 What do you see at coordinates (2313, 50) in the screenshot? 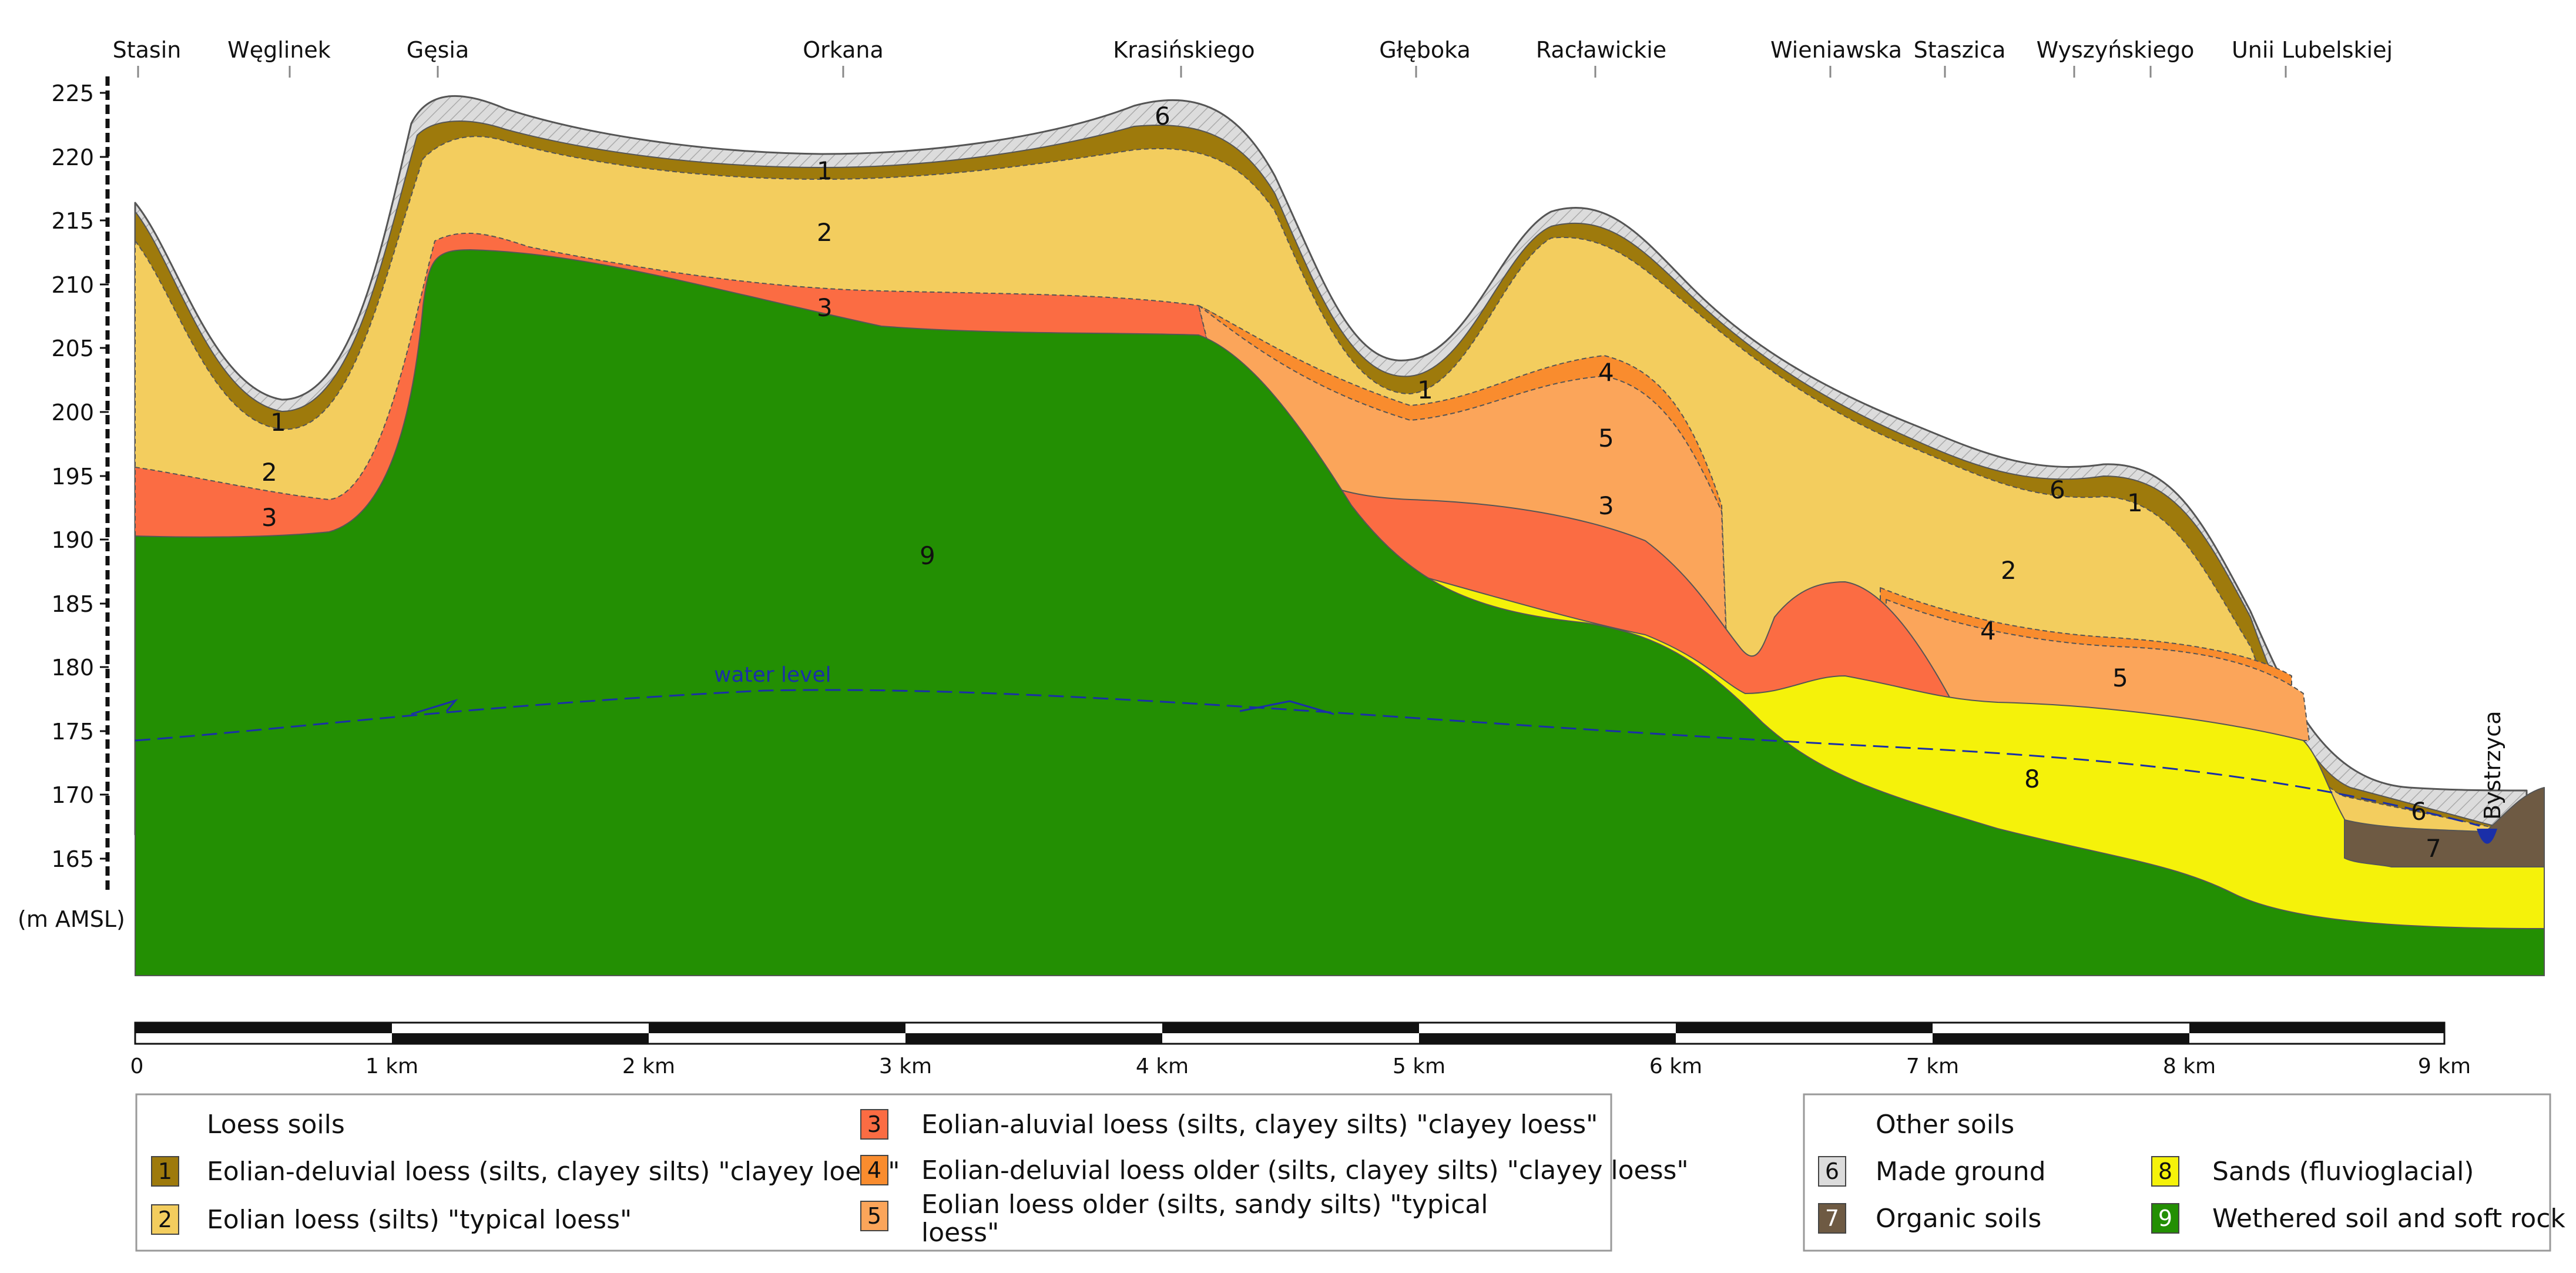
I see `street-label: Unii Lubelskiej` at bounding box center [2313, 50].